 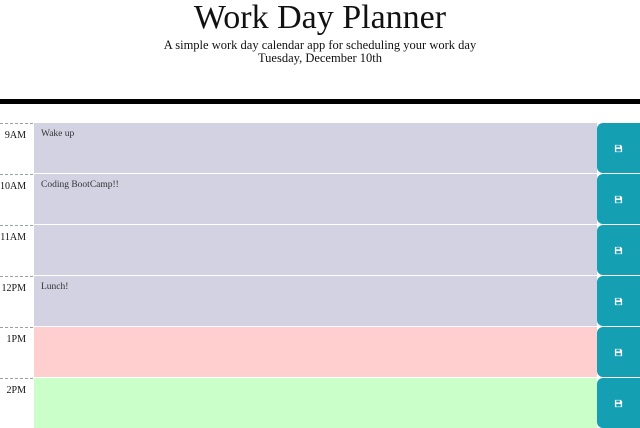 What do you see at coordinates (16, 301) in the screenshot?
I see `hour-label: 12PM` at bounding box center [16, 301].